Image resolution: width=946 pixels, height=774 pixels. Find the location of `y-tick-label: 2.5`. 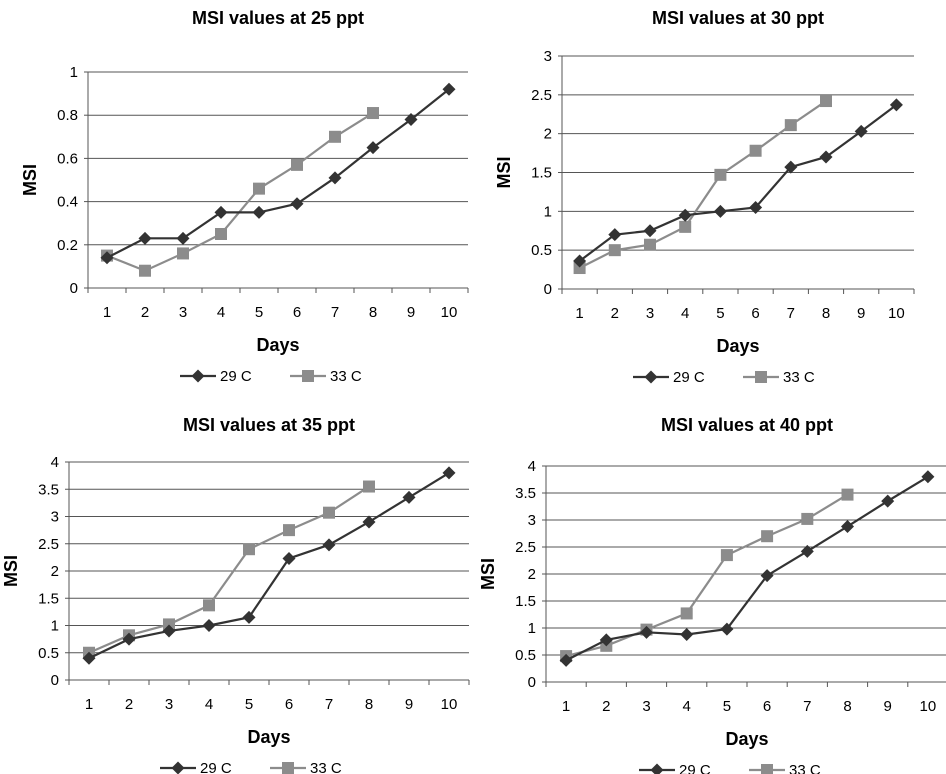

y-tick-label: 2.5 is located at coordinates (48, 544).